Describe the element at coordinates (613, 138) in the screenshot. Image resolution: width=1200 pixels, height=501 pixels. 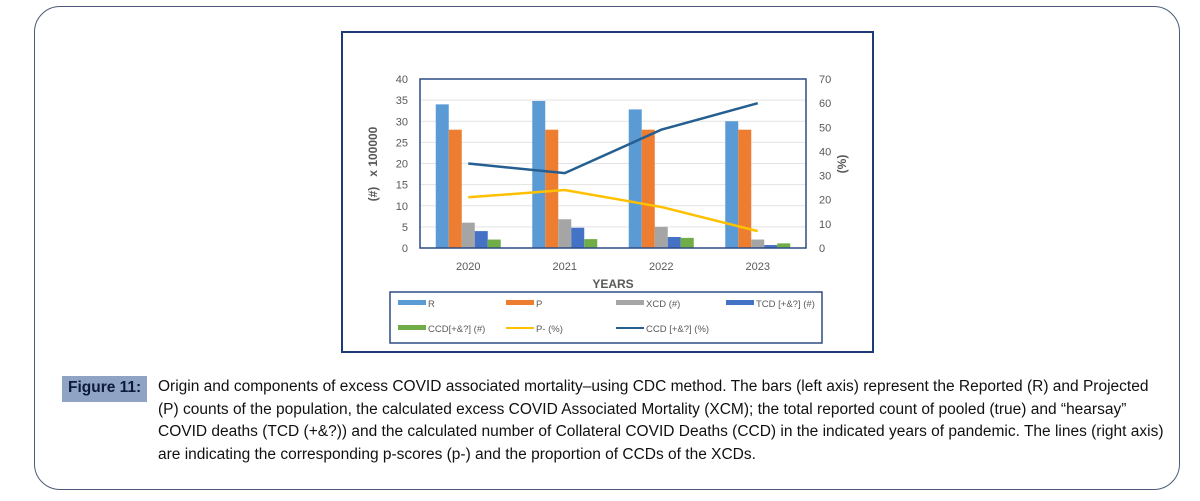
I see `line-ccd` at that location.